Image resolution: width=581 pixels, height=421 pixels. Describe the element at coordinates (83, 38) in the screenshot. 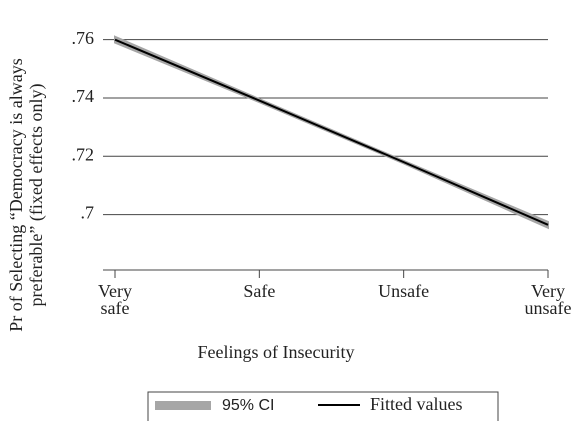

I see `y-tick-label: .76` at that location.